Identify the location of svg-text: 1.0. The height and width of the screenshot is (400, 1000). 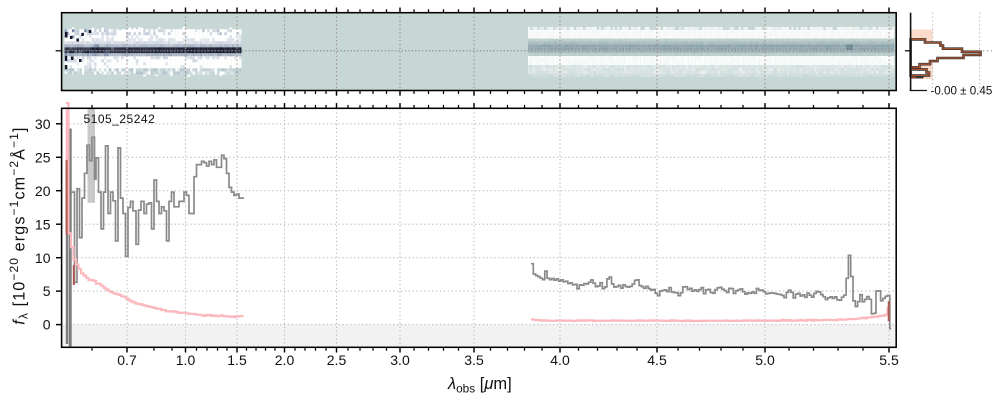
(186, 360).